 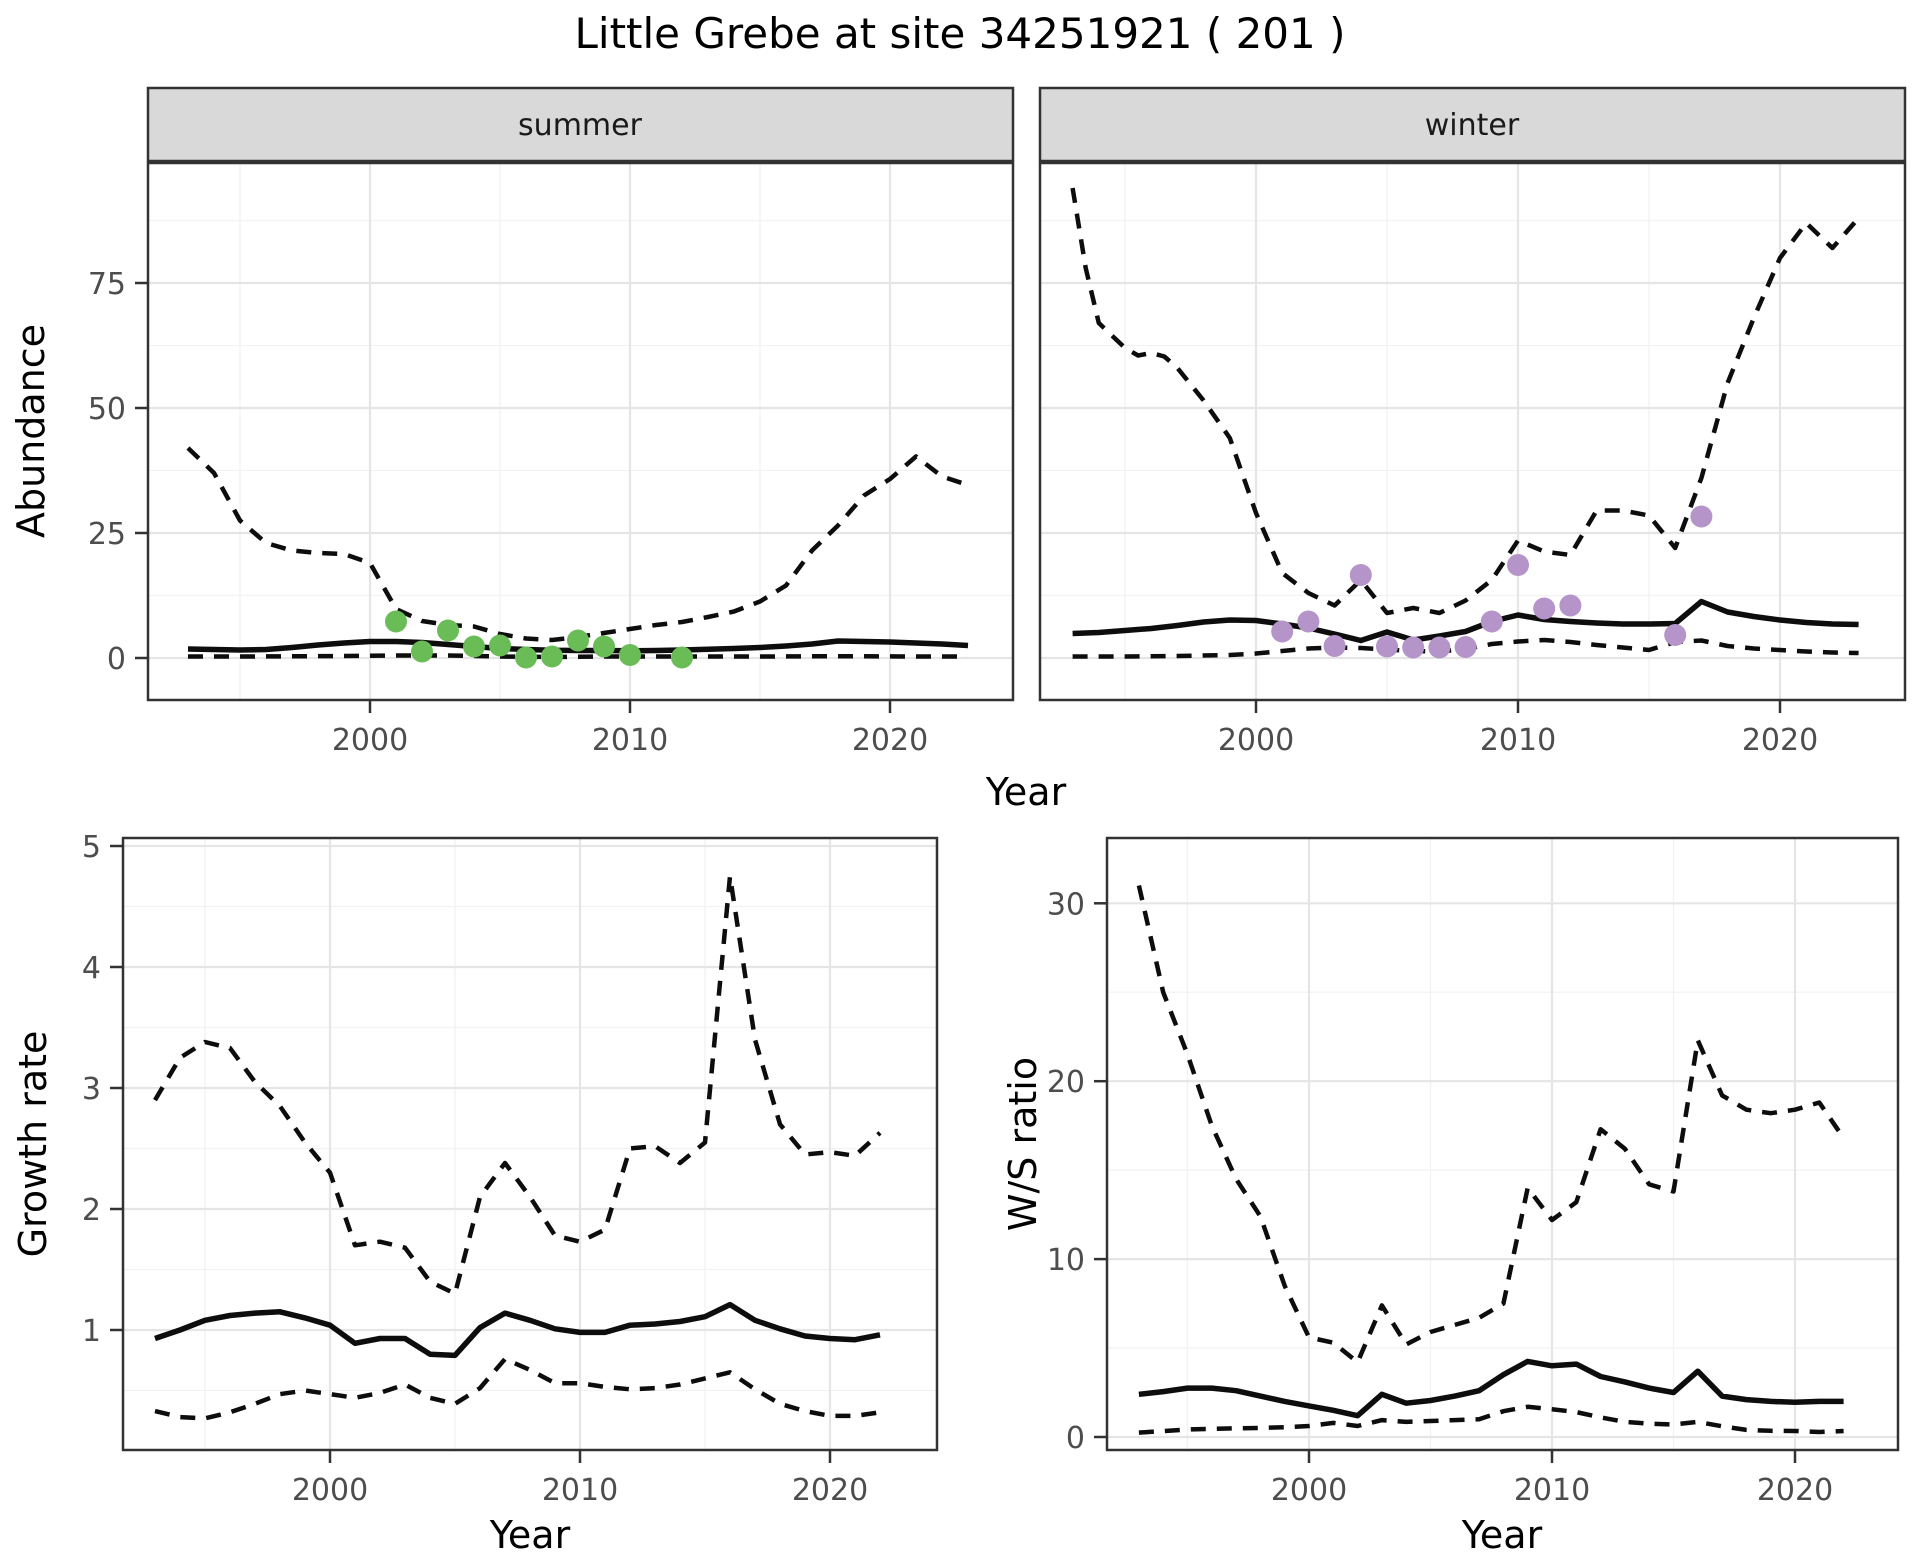 What do you see at coordinates (1023, 1144) in the screenshot?
I see `ws-ratio-axis-title: W/S ratio` at bounding box center [1023, 1144].